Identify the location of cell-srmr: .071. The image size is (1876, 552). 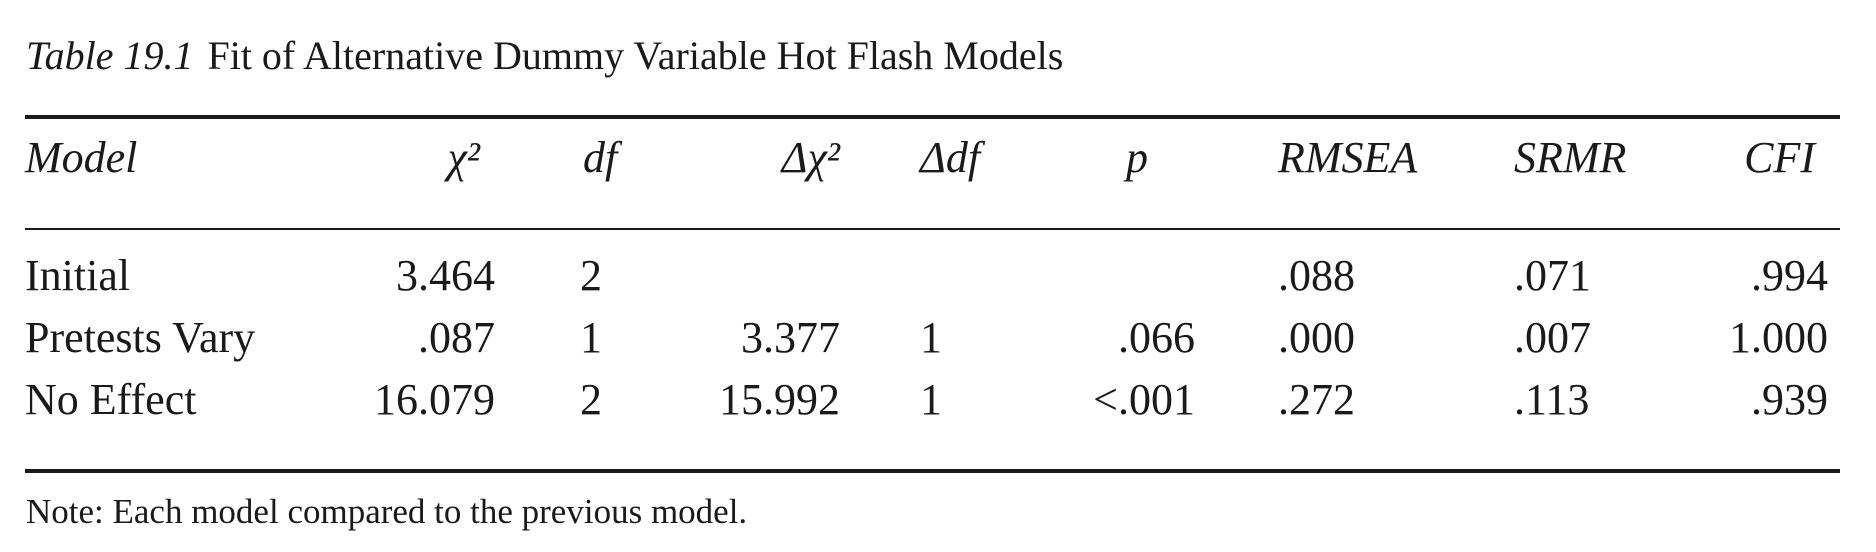
(1552, 275).